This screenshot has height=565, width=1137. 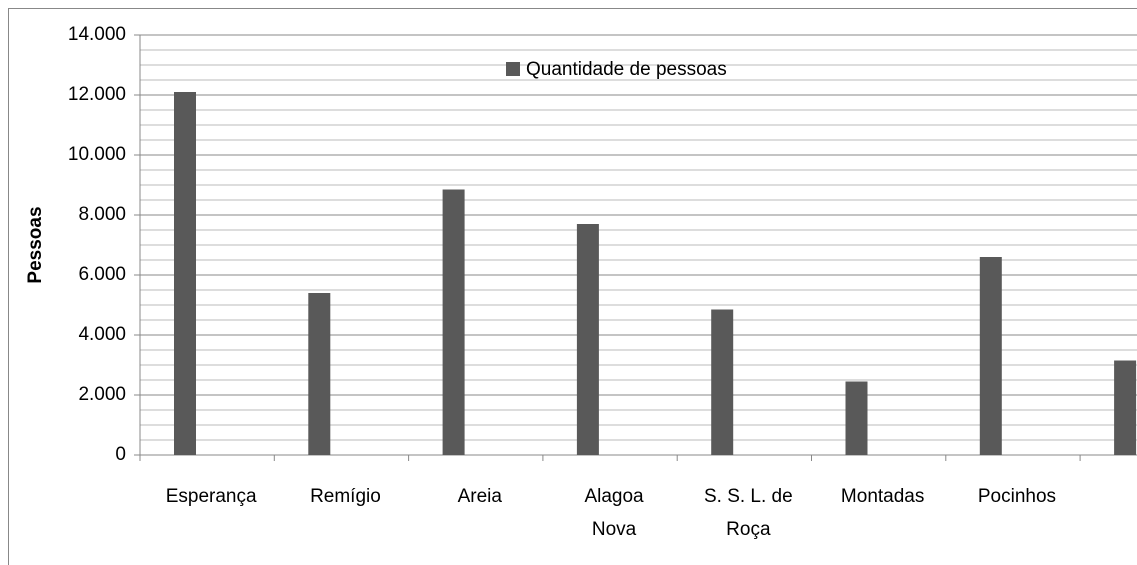 I want to click on x-tick-label: Pocinhos, so click(x=1017, y=496).